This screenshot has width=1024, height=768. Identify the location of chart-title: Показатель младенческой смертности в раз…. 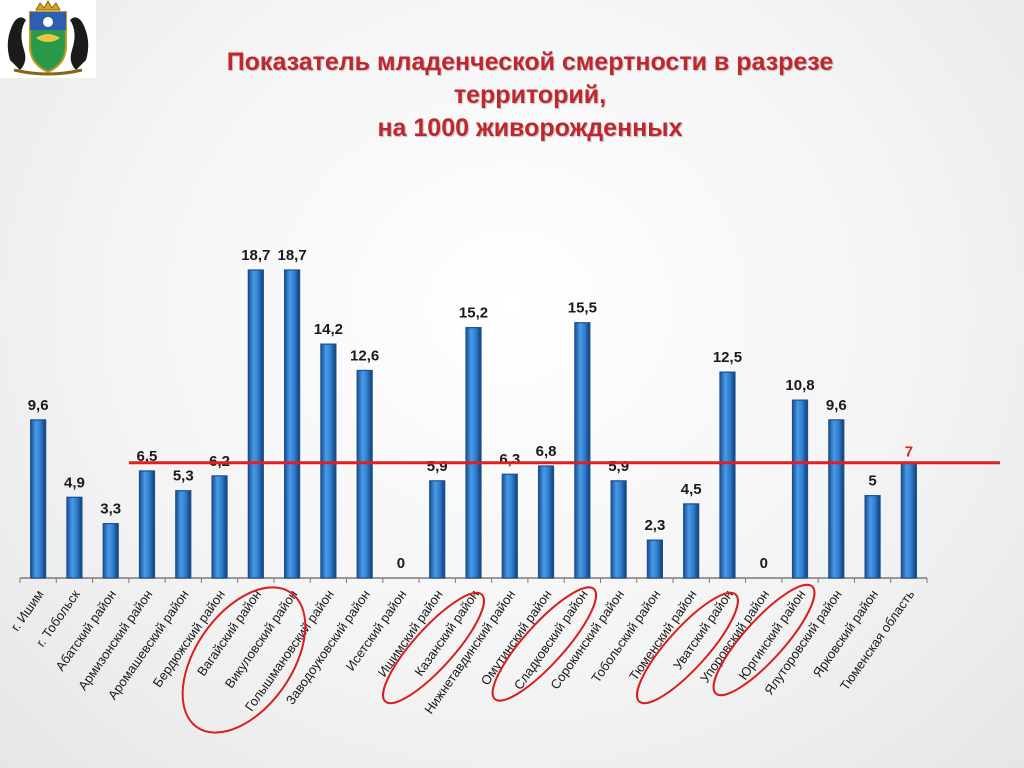
(530, 95).